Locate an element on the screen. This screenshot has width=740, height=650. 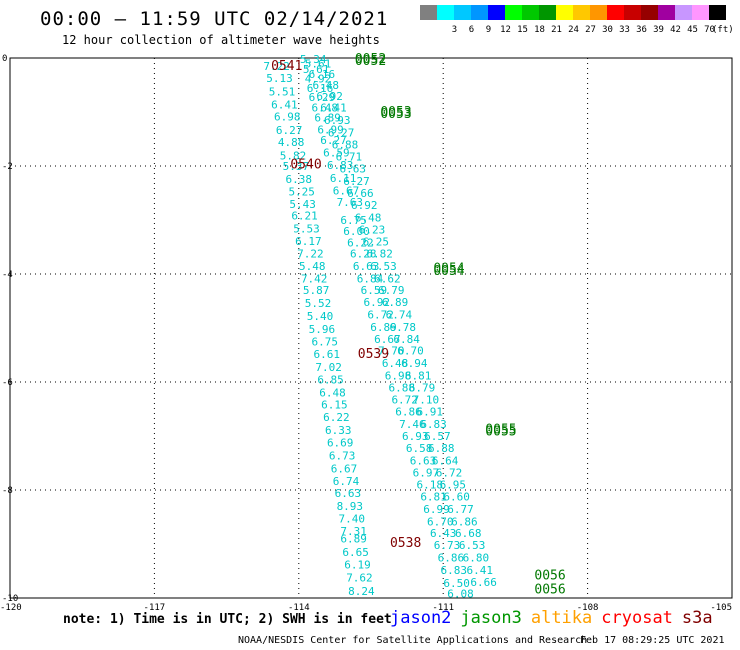
wave-height-point: 6.84 is located at coordinates (370, 278).